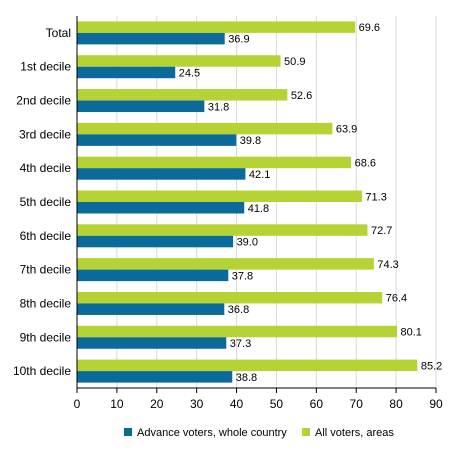 The width and height of the screenshot is (454, 454). Describe the element at coordinates (381, 231) in the screenshot. I see `data-label: 72.7` at that location.